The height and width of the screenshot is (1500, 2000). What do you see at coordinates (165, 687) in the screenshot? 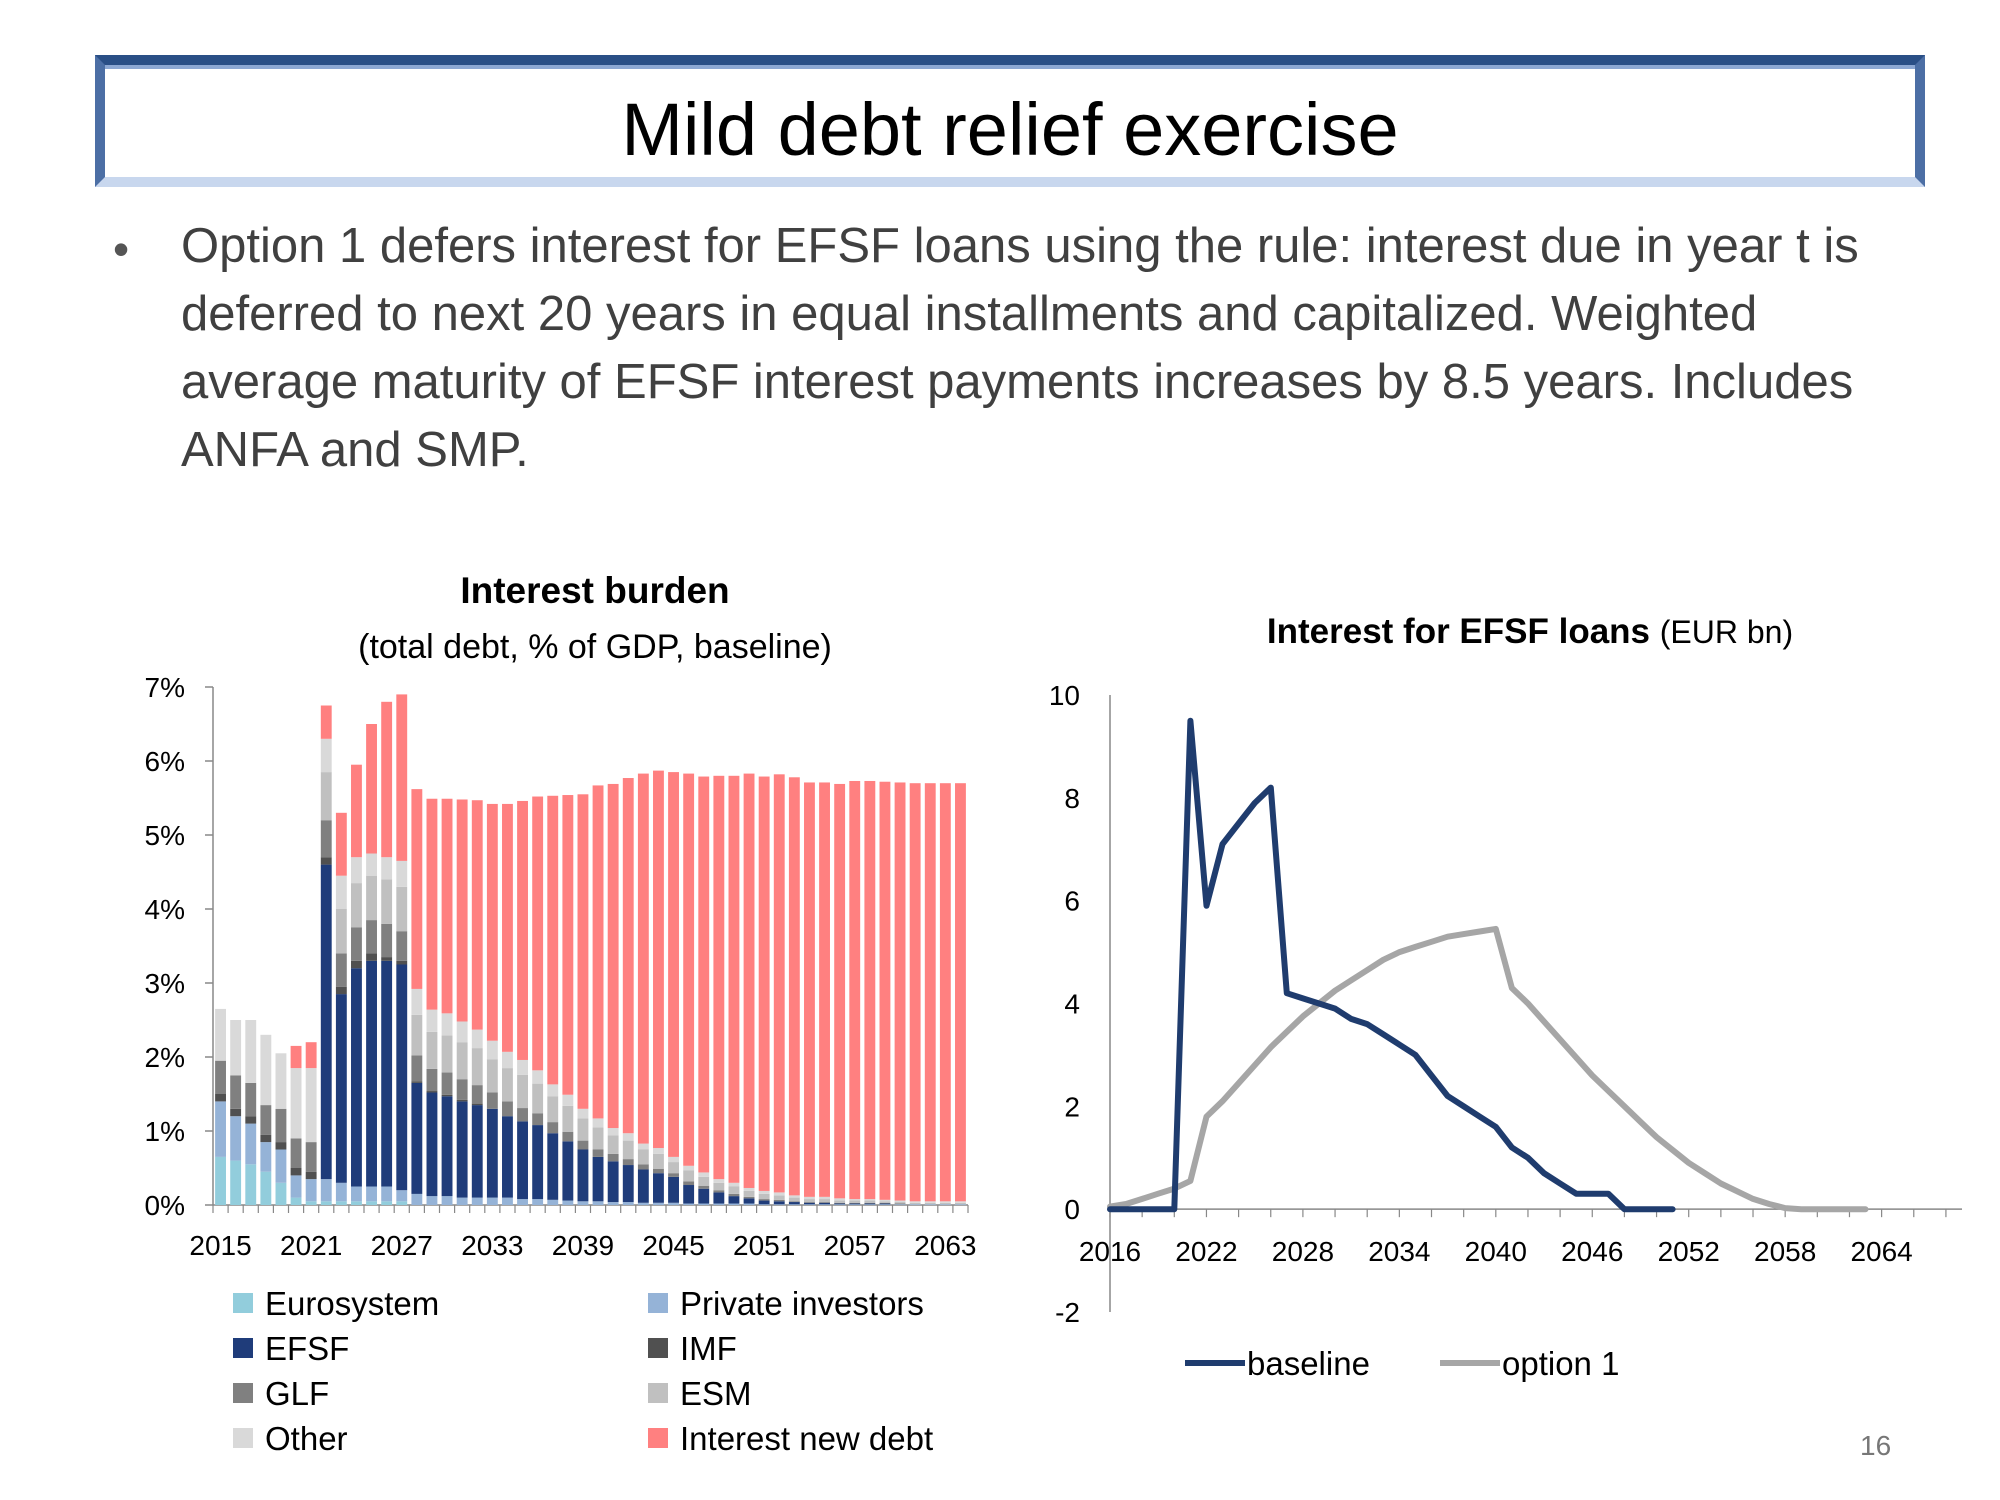
I see `left-y-tick-label: 7%` at bounding box center [165, 687].